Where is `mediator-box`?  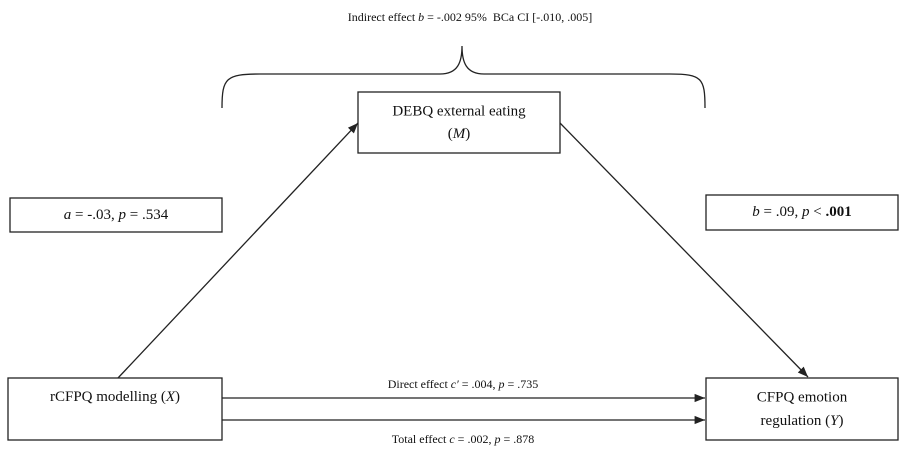
mediator-box is located at coordinates (459, 122).